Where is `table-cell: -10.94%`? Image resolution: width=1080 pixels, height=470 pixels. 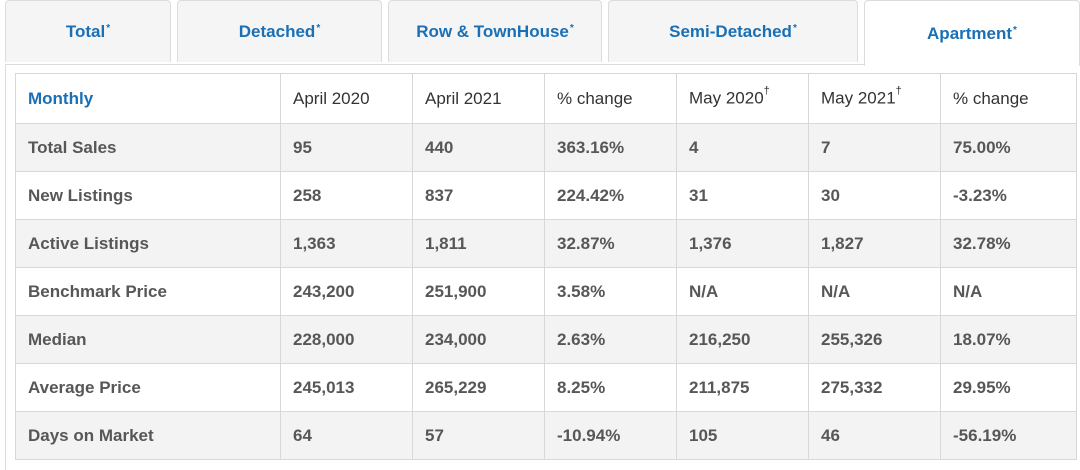
table-cell: -10.94% is located at coordinates (610, 435).